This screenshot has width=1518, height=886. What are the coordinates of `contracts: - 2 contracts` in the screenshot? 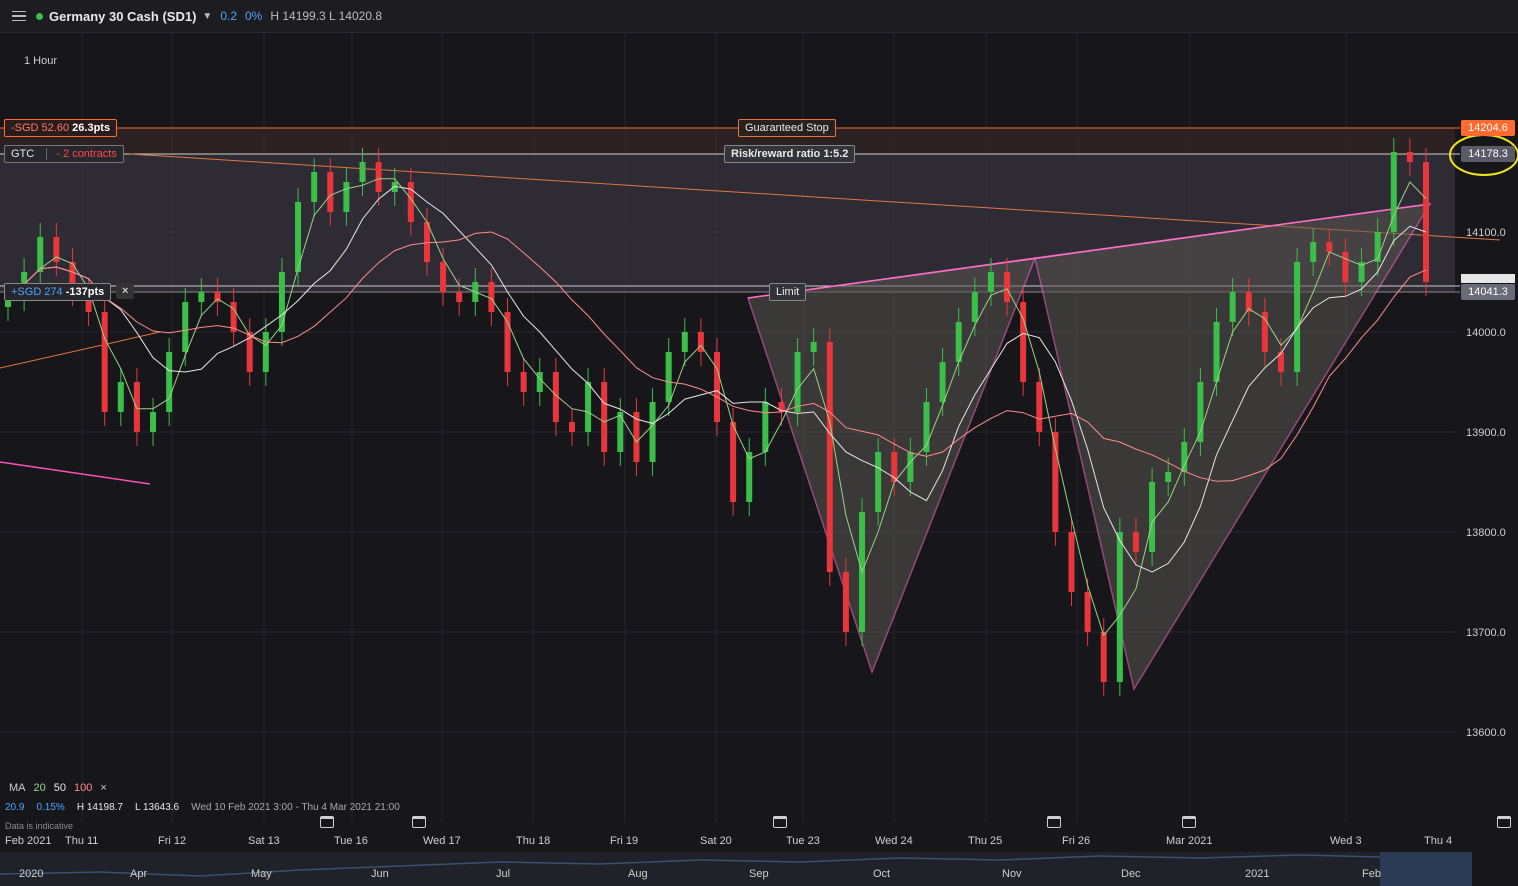 It's located at (86, 154).